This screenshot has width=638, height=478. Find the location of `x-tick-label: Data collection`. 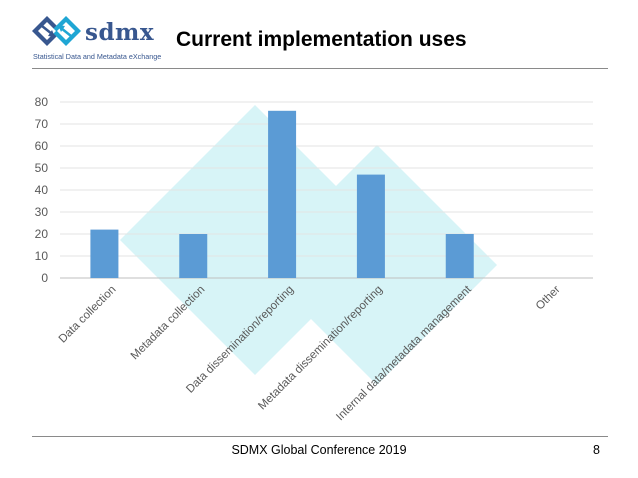

x-tick-label: Data collection is located at coordinates (88, 315).